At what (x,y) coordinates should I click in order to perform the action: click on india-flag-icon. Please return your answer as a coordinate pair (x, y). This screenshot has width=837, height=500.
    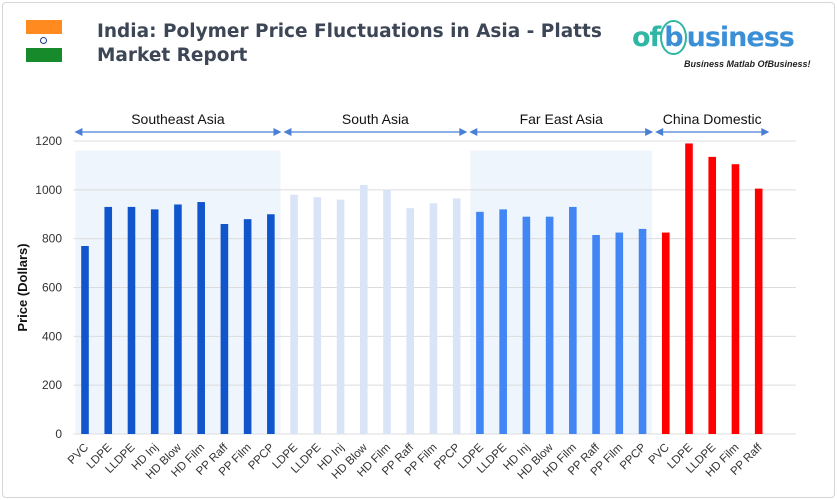
    Looking at the image, I should click on (44, 41).